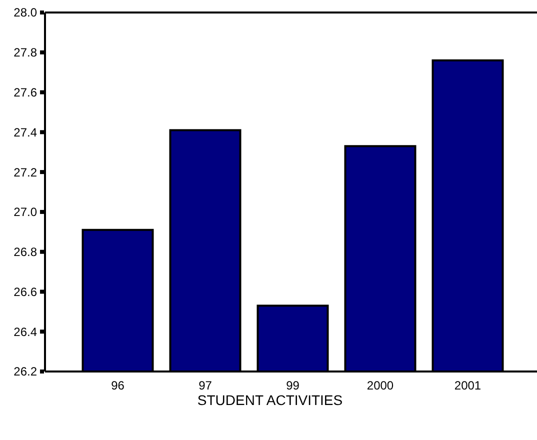 The height and width of the screenshot is (440, 537). I want to click on y-tick-label: 27.4, so click(26, 132).